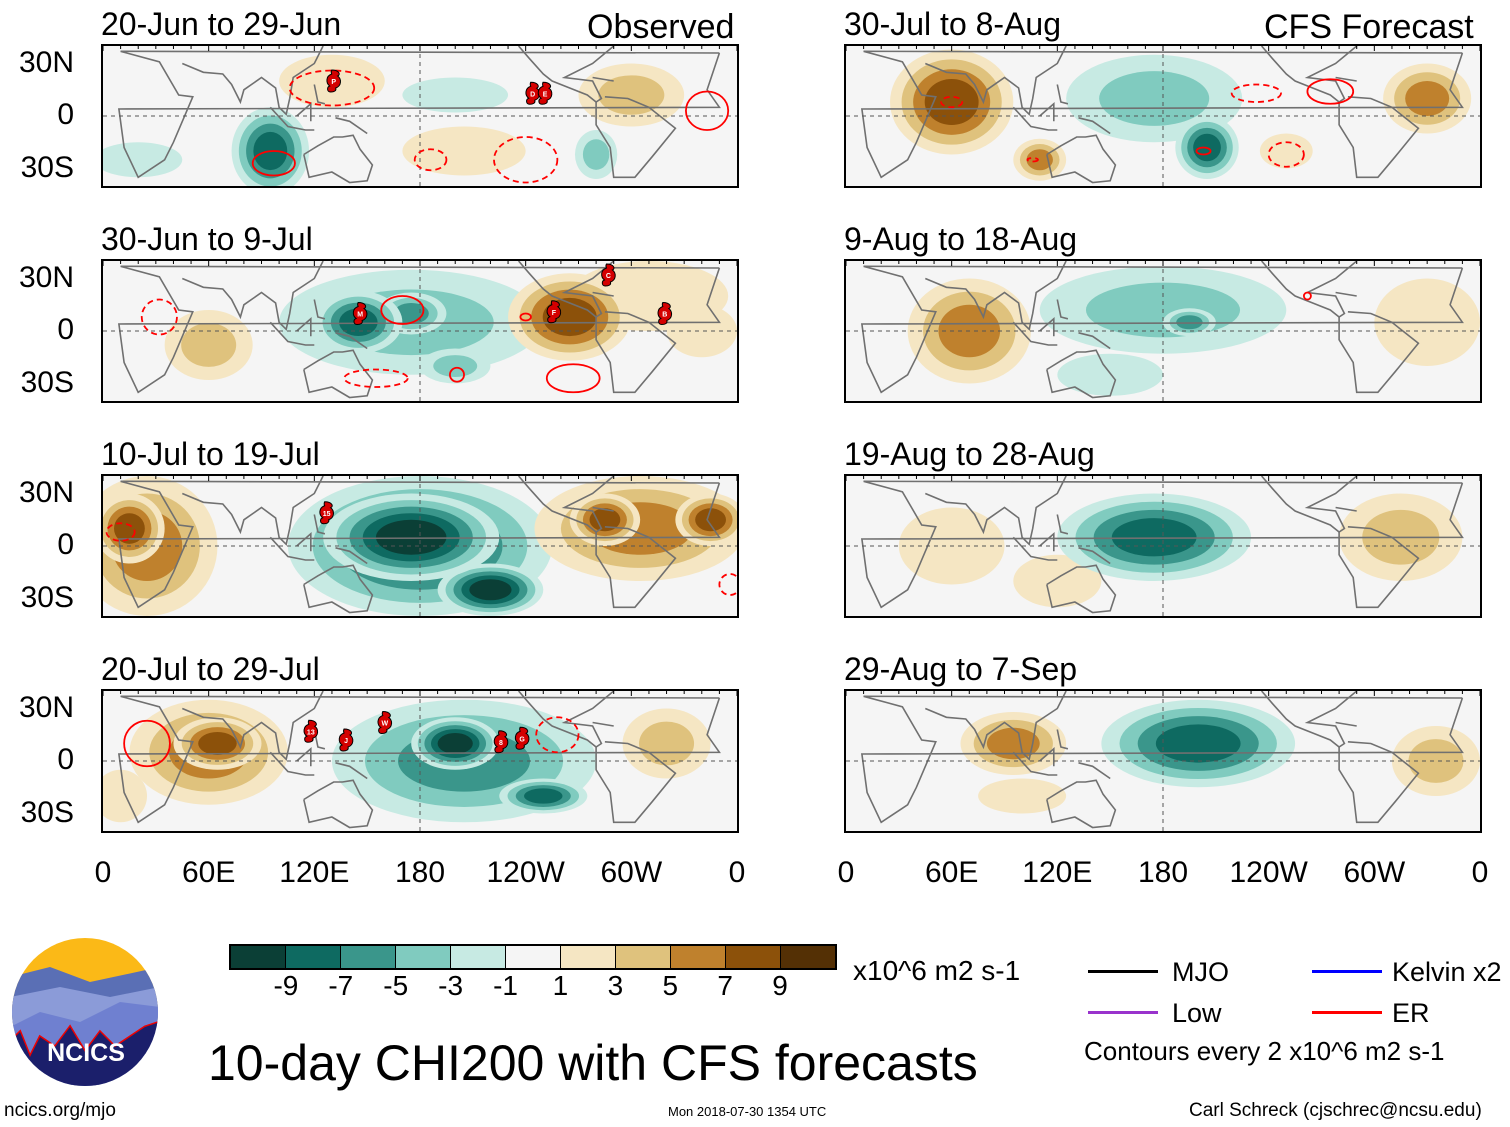 Image resolution: width=1510 pixels, height=1127 pixels. I want to click on colorbar-label: -5, so click(396, 985).